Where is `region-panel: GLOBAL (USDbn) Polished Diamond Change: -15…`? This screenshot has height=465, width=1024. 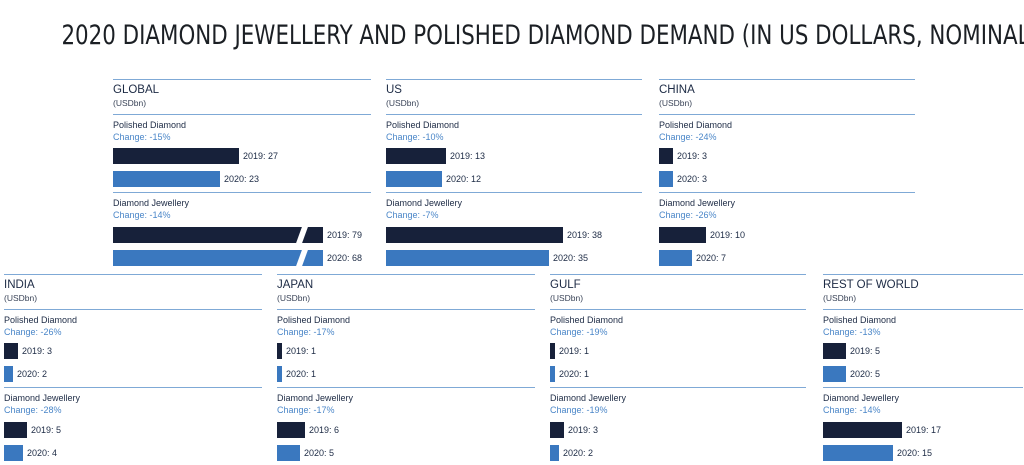
region-panel: GLOBAL (USDbn) Polished Diamond Change: -15… is located at coordinates (242, 174).